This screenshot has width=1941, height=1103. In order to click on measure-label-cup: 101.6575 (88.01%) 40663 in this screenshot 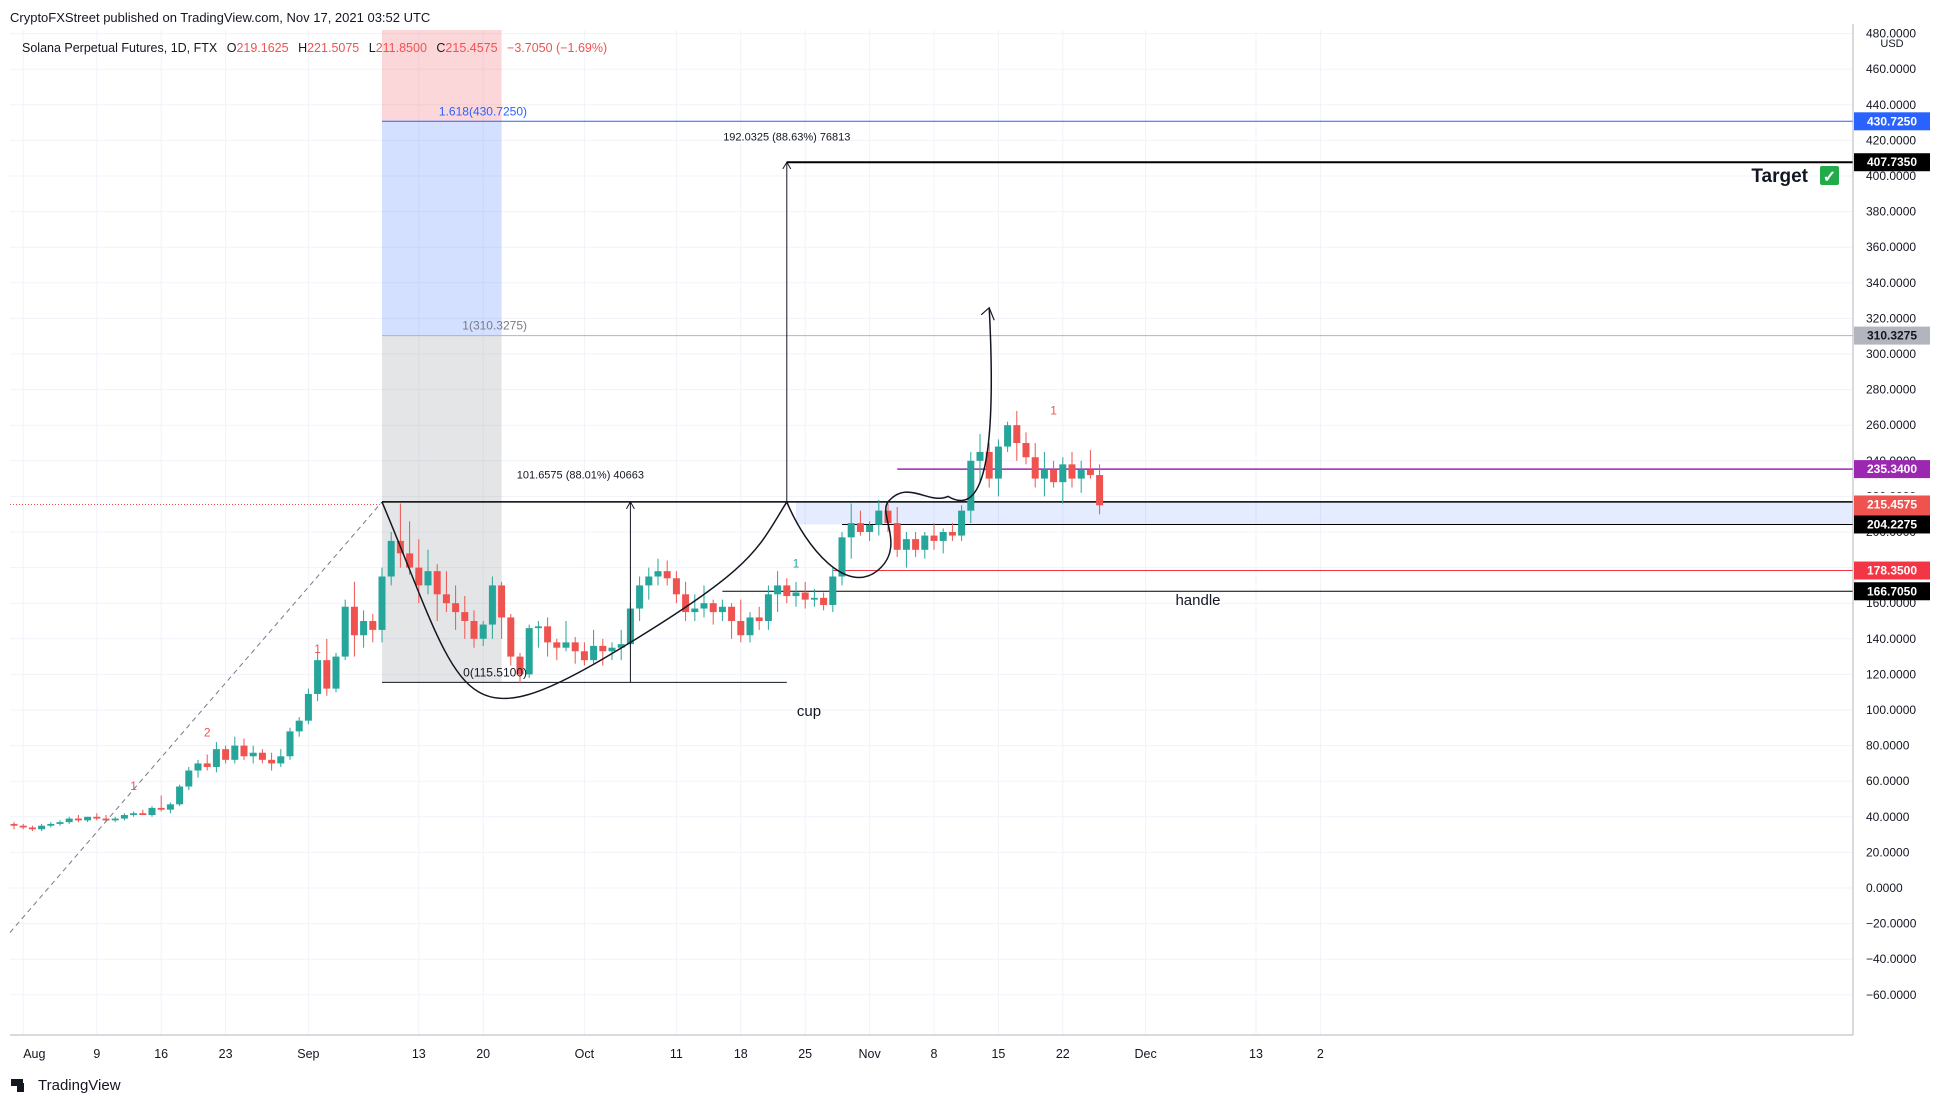, I will do `click(580, 476)`.